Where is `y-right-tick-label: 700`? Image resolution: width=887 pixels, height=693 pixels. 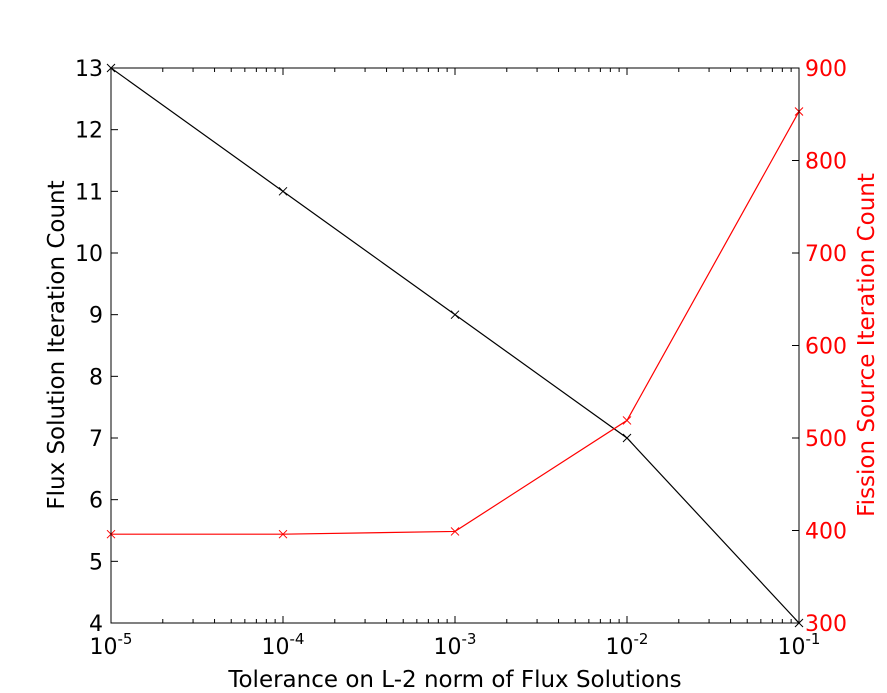
y-right-tick-label: 700 is located at coordinates (826, 254).